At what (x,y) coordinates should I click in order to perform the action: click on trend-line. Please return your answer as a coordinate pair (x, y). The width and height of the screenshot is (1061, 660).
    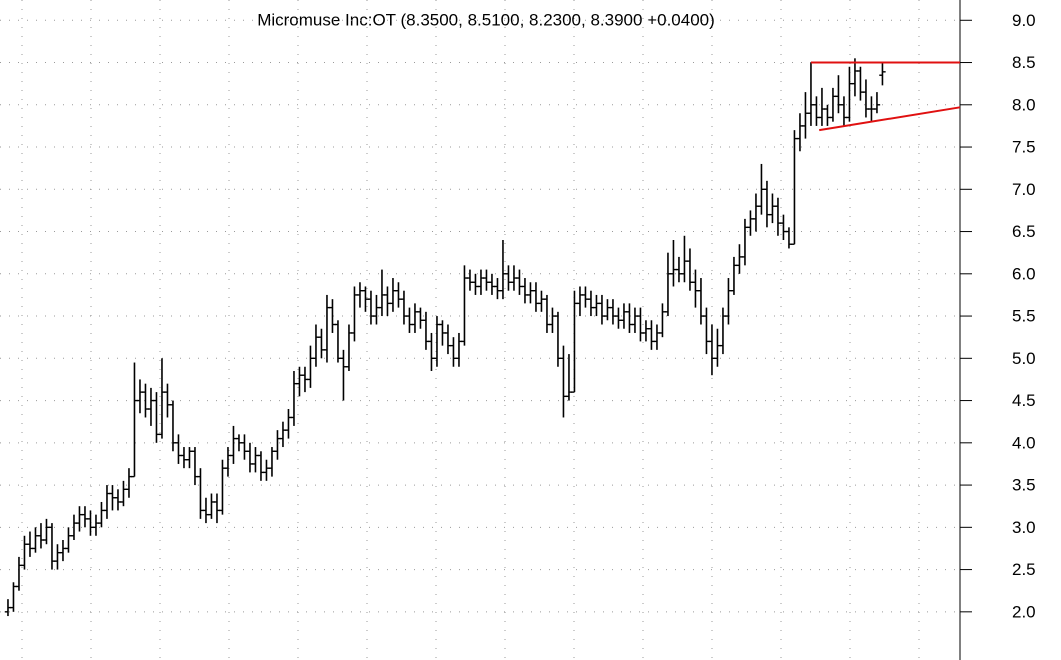
    Looking at the image, I should click on (890, 119).